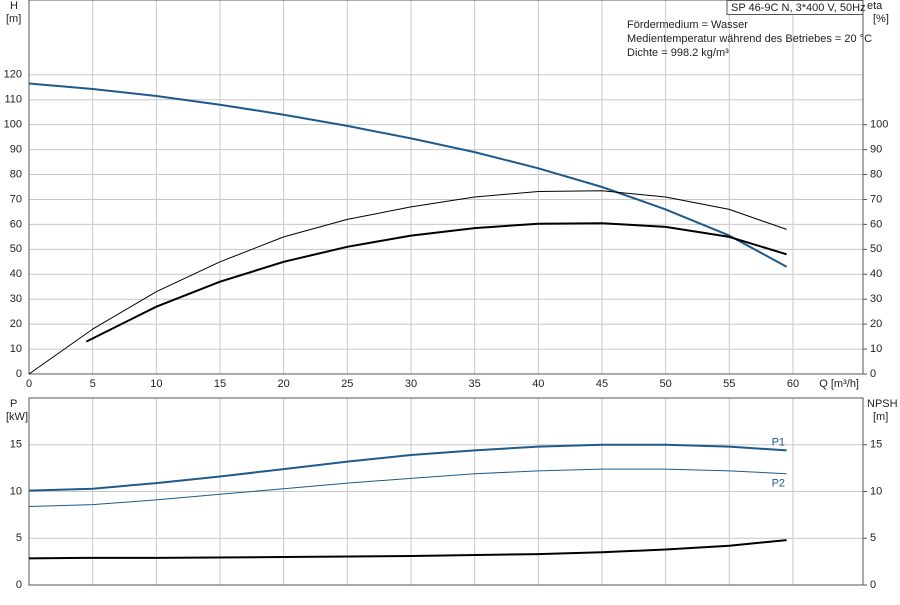  Describe the element at coordinates (876, 174) in the screenshot. I see `y2-tick-label: 80` at that location.